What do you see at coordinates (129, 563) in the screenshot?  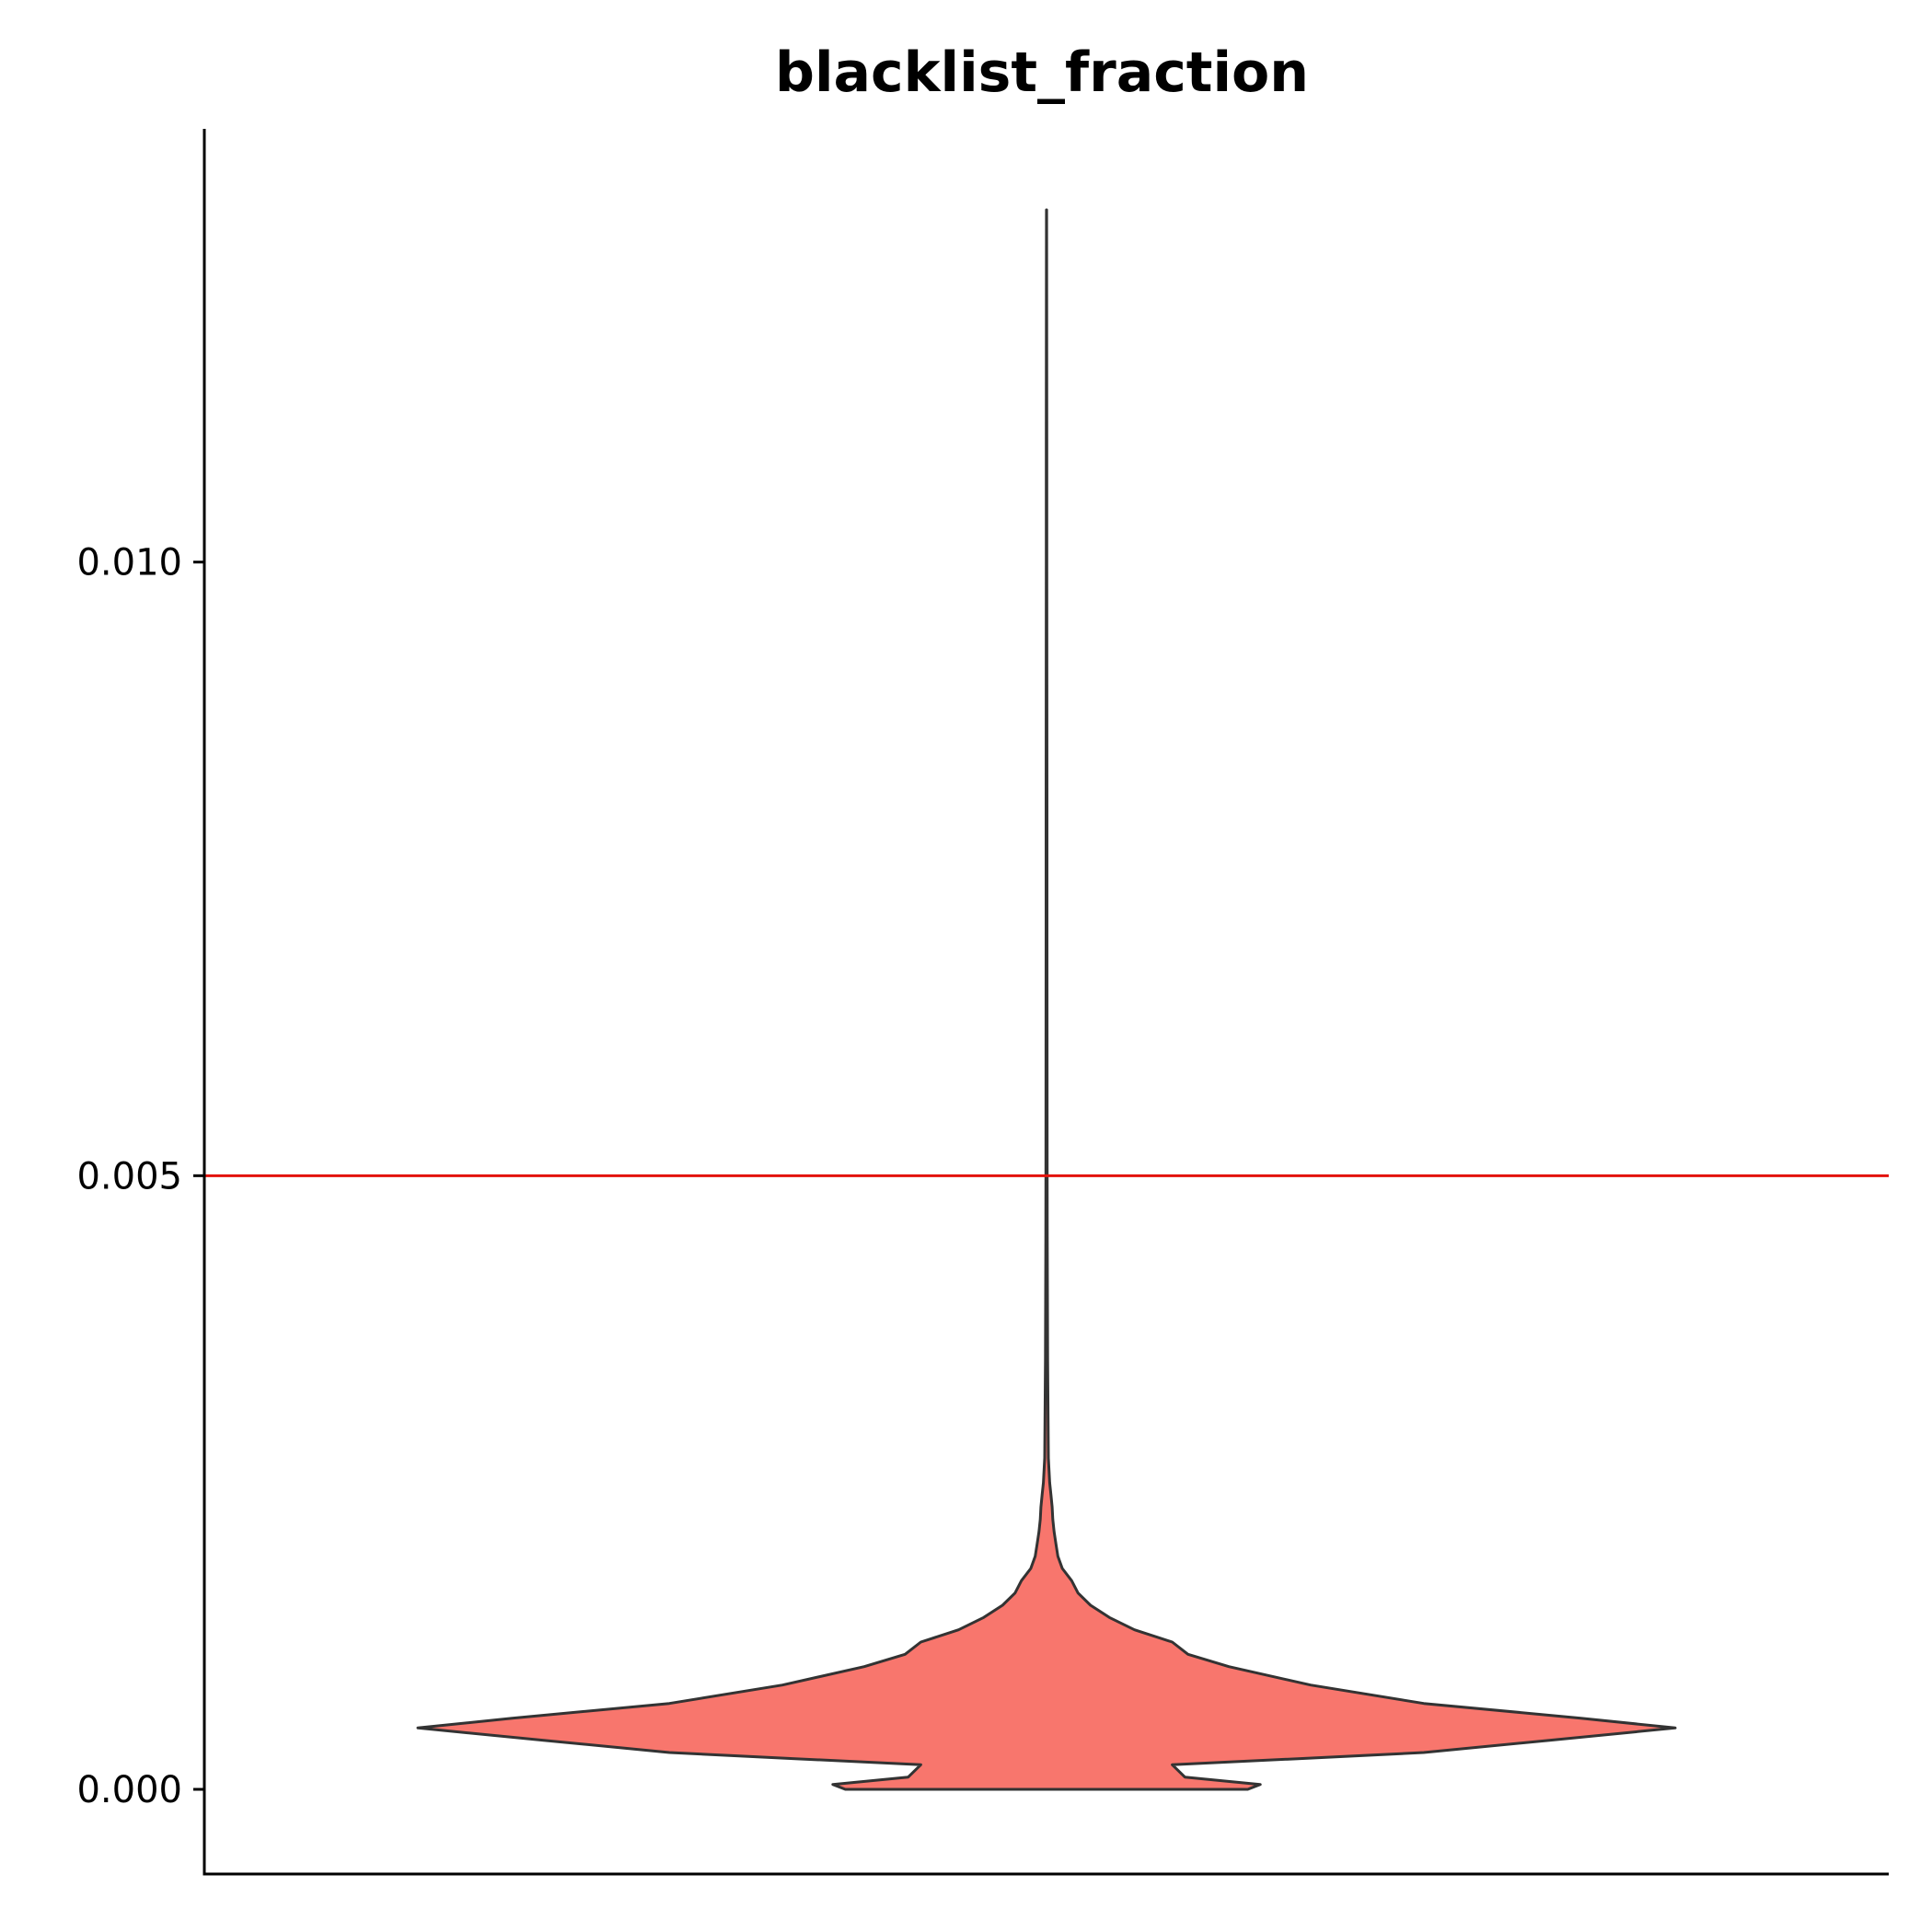 I see `y-tick-label: 0.010` at bounding box center [129, 563].